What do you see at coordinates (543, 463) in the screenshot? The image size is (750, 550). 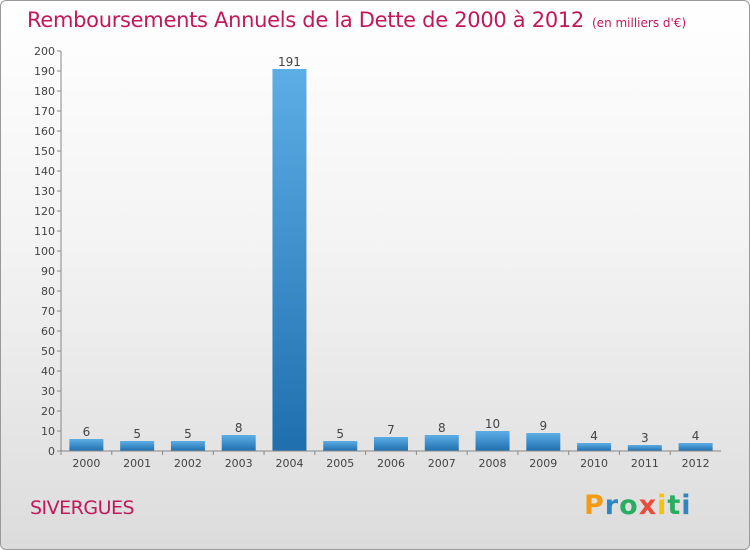 I see `x-tick-label-2009: 2009` at bounding box center [543, 463].